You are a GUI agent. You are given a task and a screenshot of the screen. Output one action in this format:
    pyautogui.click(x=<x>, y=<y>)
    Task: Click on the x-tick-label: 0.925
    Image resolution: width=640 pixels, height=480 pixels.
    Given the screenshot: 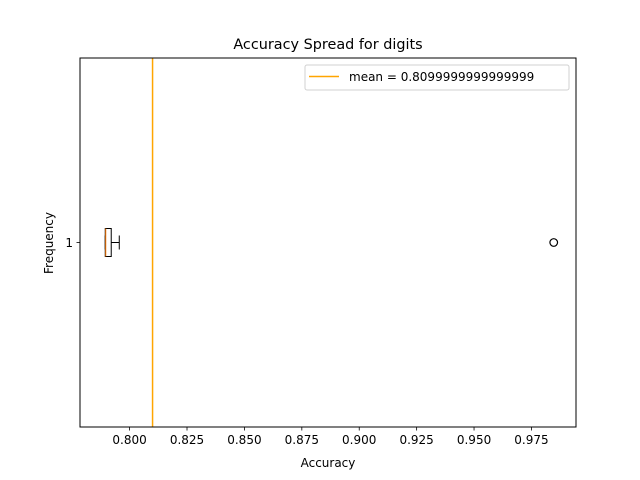 What is the action you would take?
    pyautogui.click(x=416, y=440)
    